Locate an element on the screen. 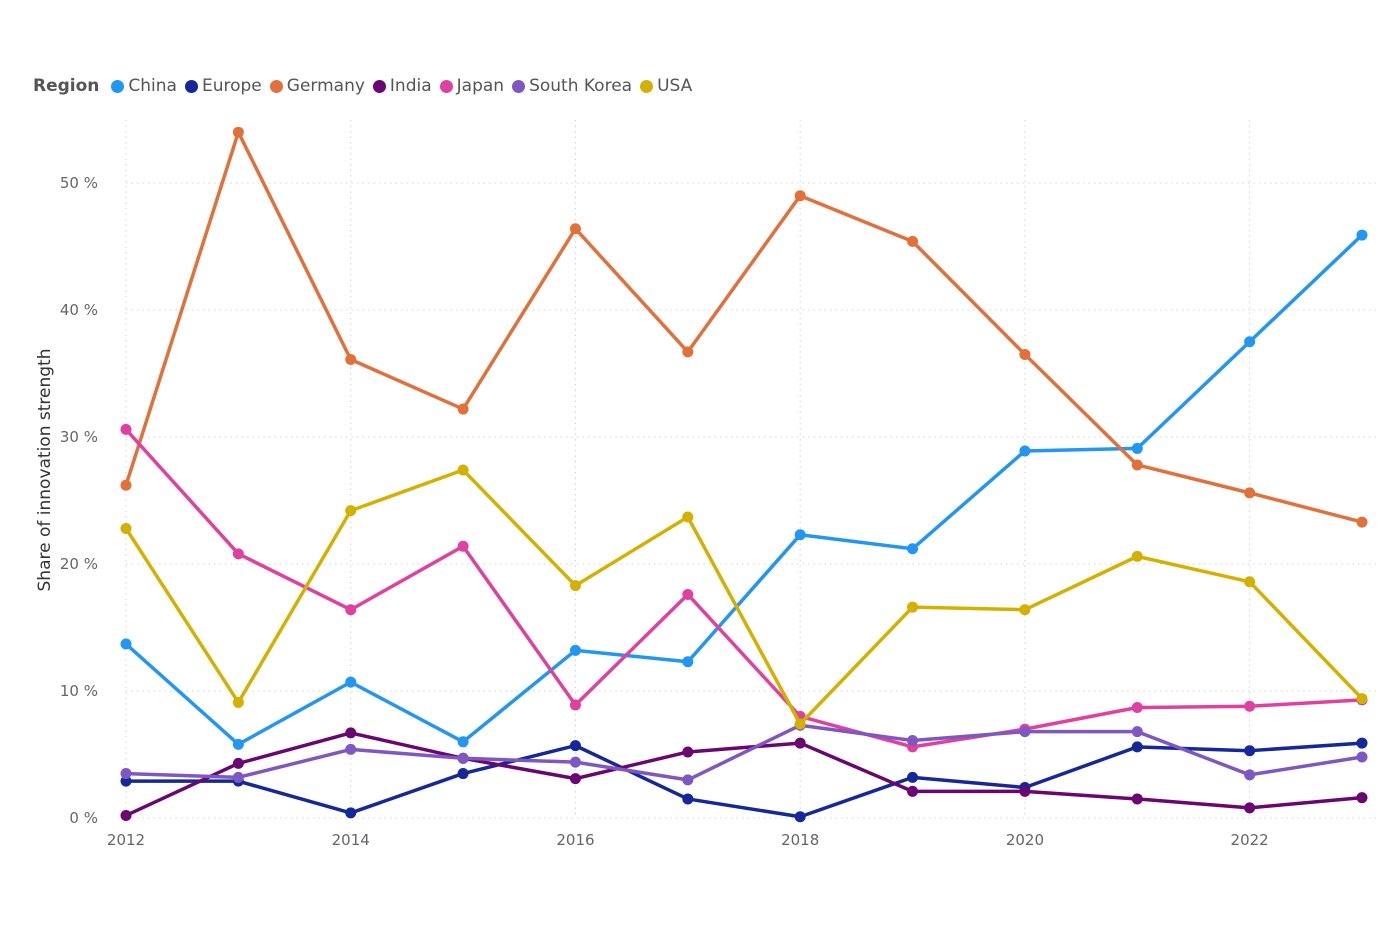 This screenshot has width=1400, height=933. series-south-korea is located at coordinates (744, 752).